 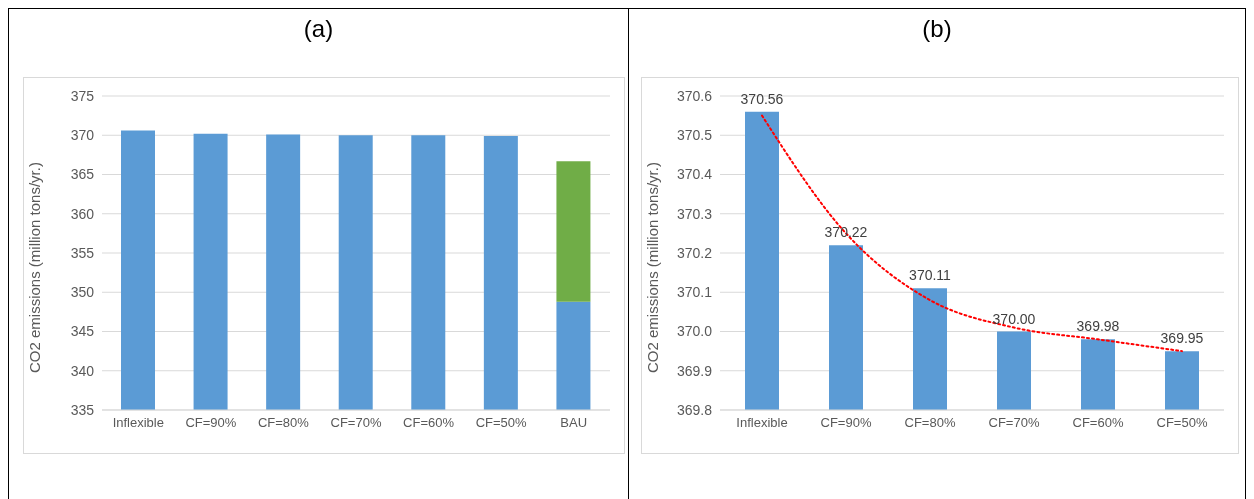 I want to click on y-tick-label: 375, so click(x=82, y=95).